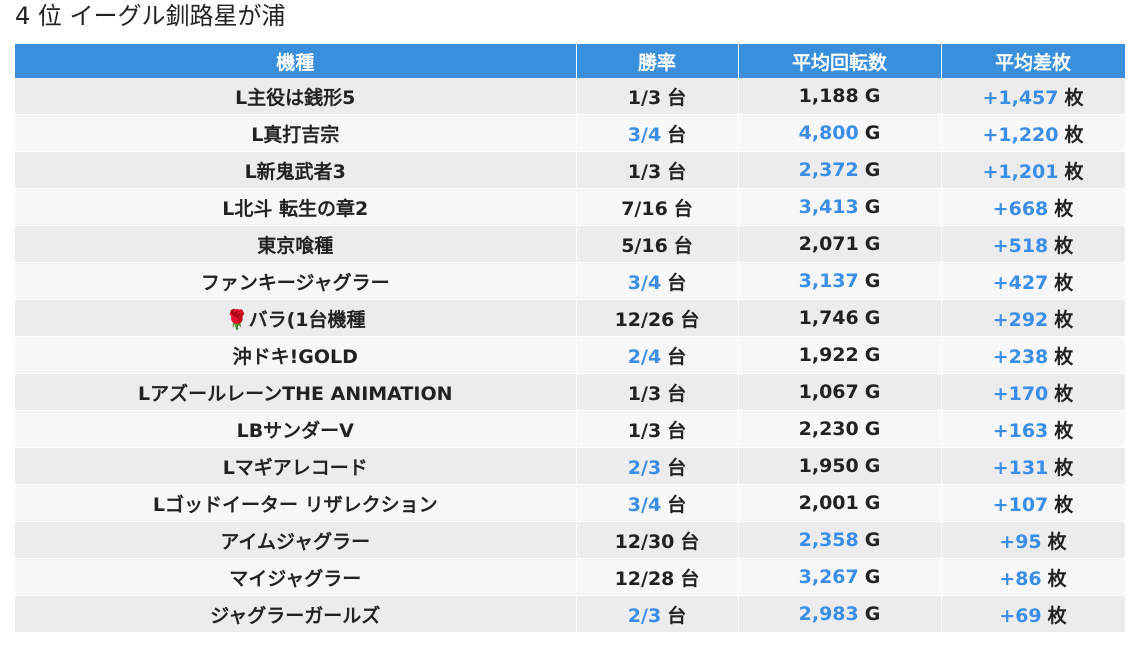 The height and width of the screenshot is (645, 1140). What do you see at coordinates (1020, 430) in the screenshot?
I see `stat-value: +163` at bounding box center [1020, 430].